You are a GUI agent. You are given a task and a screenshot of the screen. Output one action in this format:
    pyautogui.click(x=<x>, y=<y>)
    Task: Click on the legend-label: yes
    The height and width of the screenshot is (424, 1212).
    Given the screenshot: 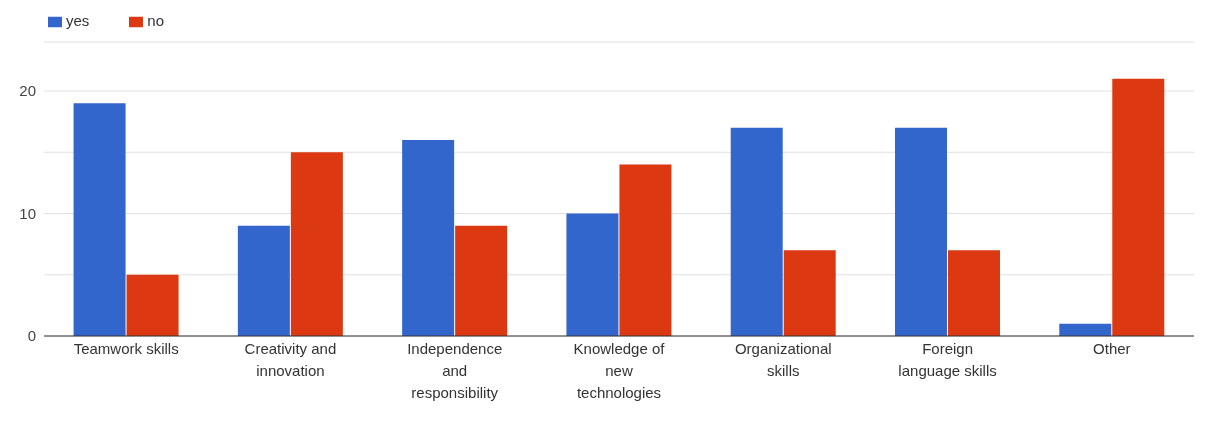 What is the action you would take?
    pyautogui.click(x=78, y=20)
    